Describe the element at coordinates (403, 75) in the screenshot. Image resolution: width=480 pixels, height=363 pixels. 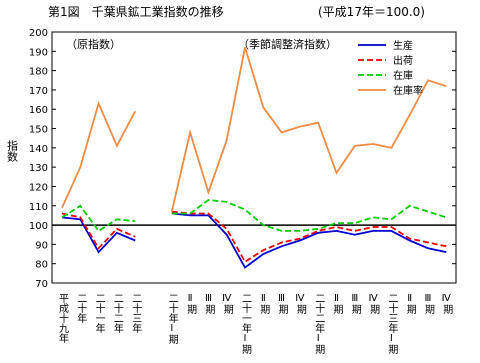
I see `legend-label: 在庫` at that location.